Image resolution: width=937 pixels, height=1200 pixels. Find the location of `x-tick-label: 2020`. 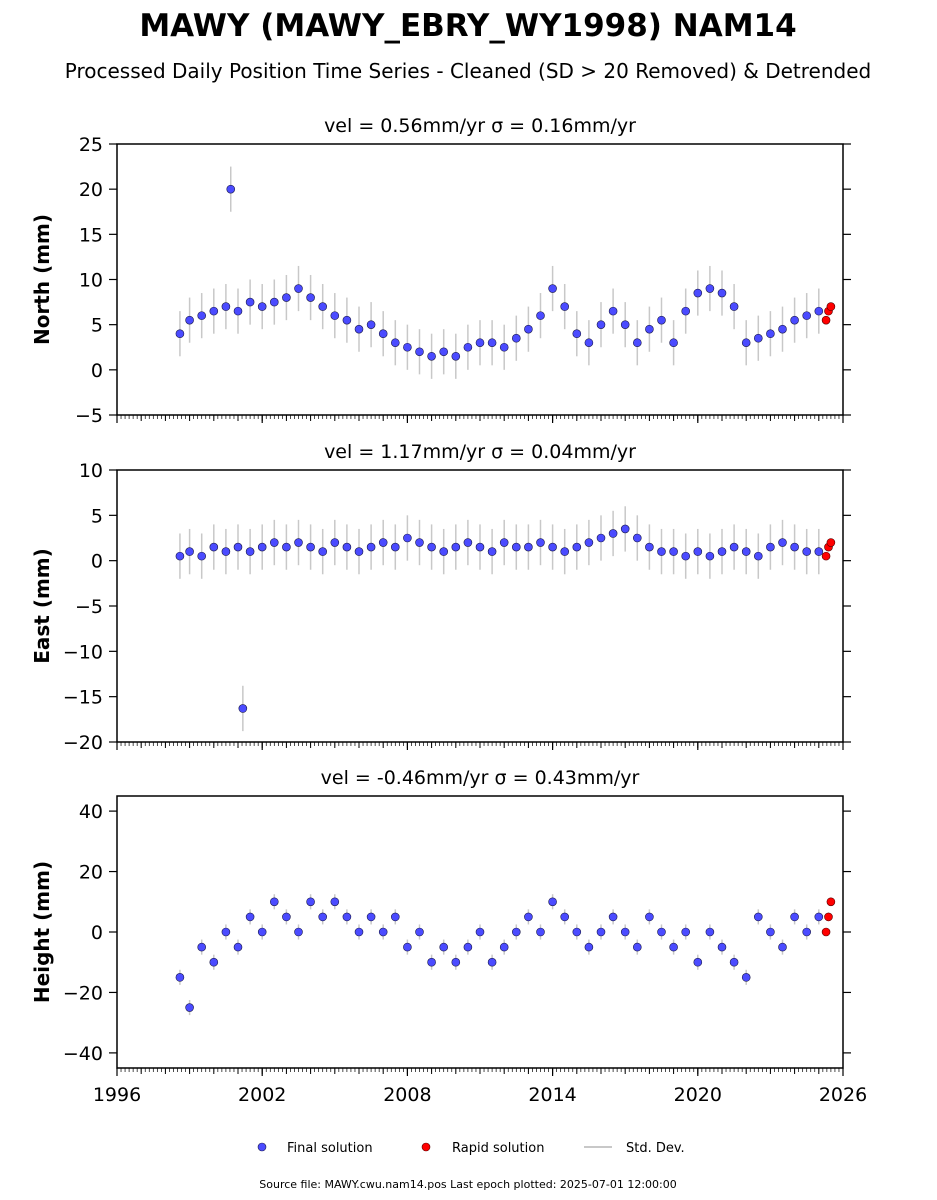

x-tick-label: 2020 is located at coordinates (698, 1095).